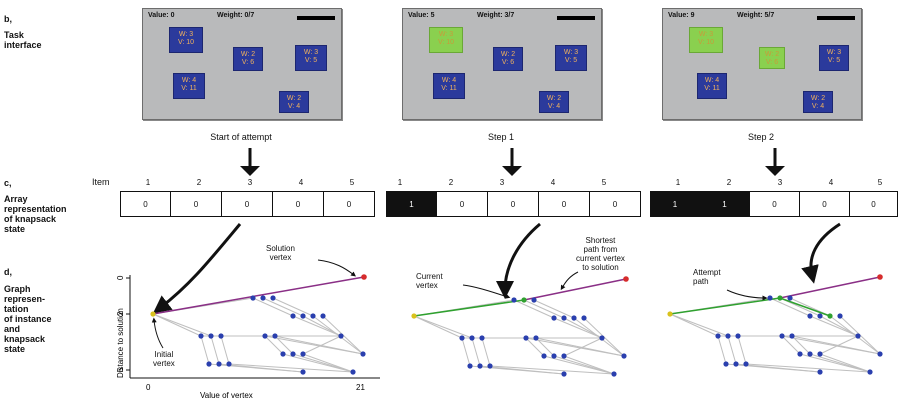 This screenshot has width=900, height=400. What do you see at coordinates (236, 15) in the screenshot?
I see `weight-readout: Weight: 0/7` at bounding box center [236, 15].